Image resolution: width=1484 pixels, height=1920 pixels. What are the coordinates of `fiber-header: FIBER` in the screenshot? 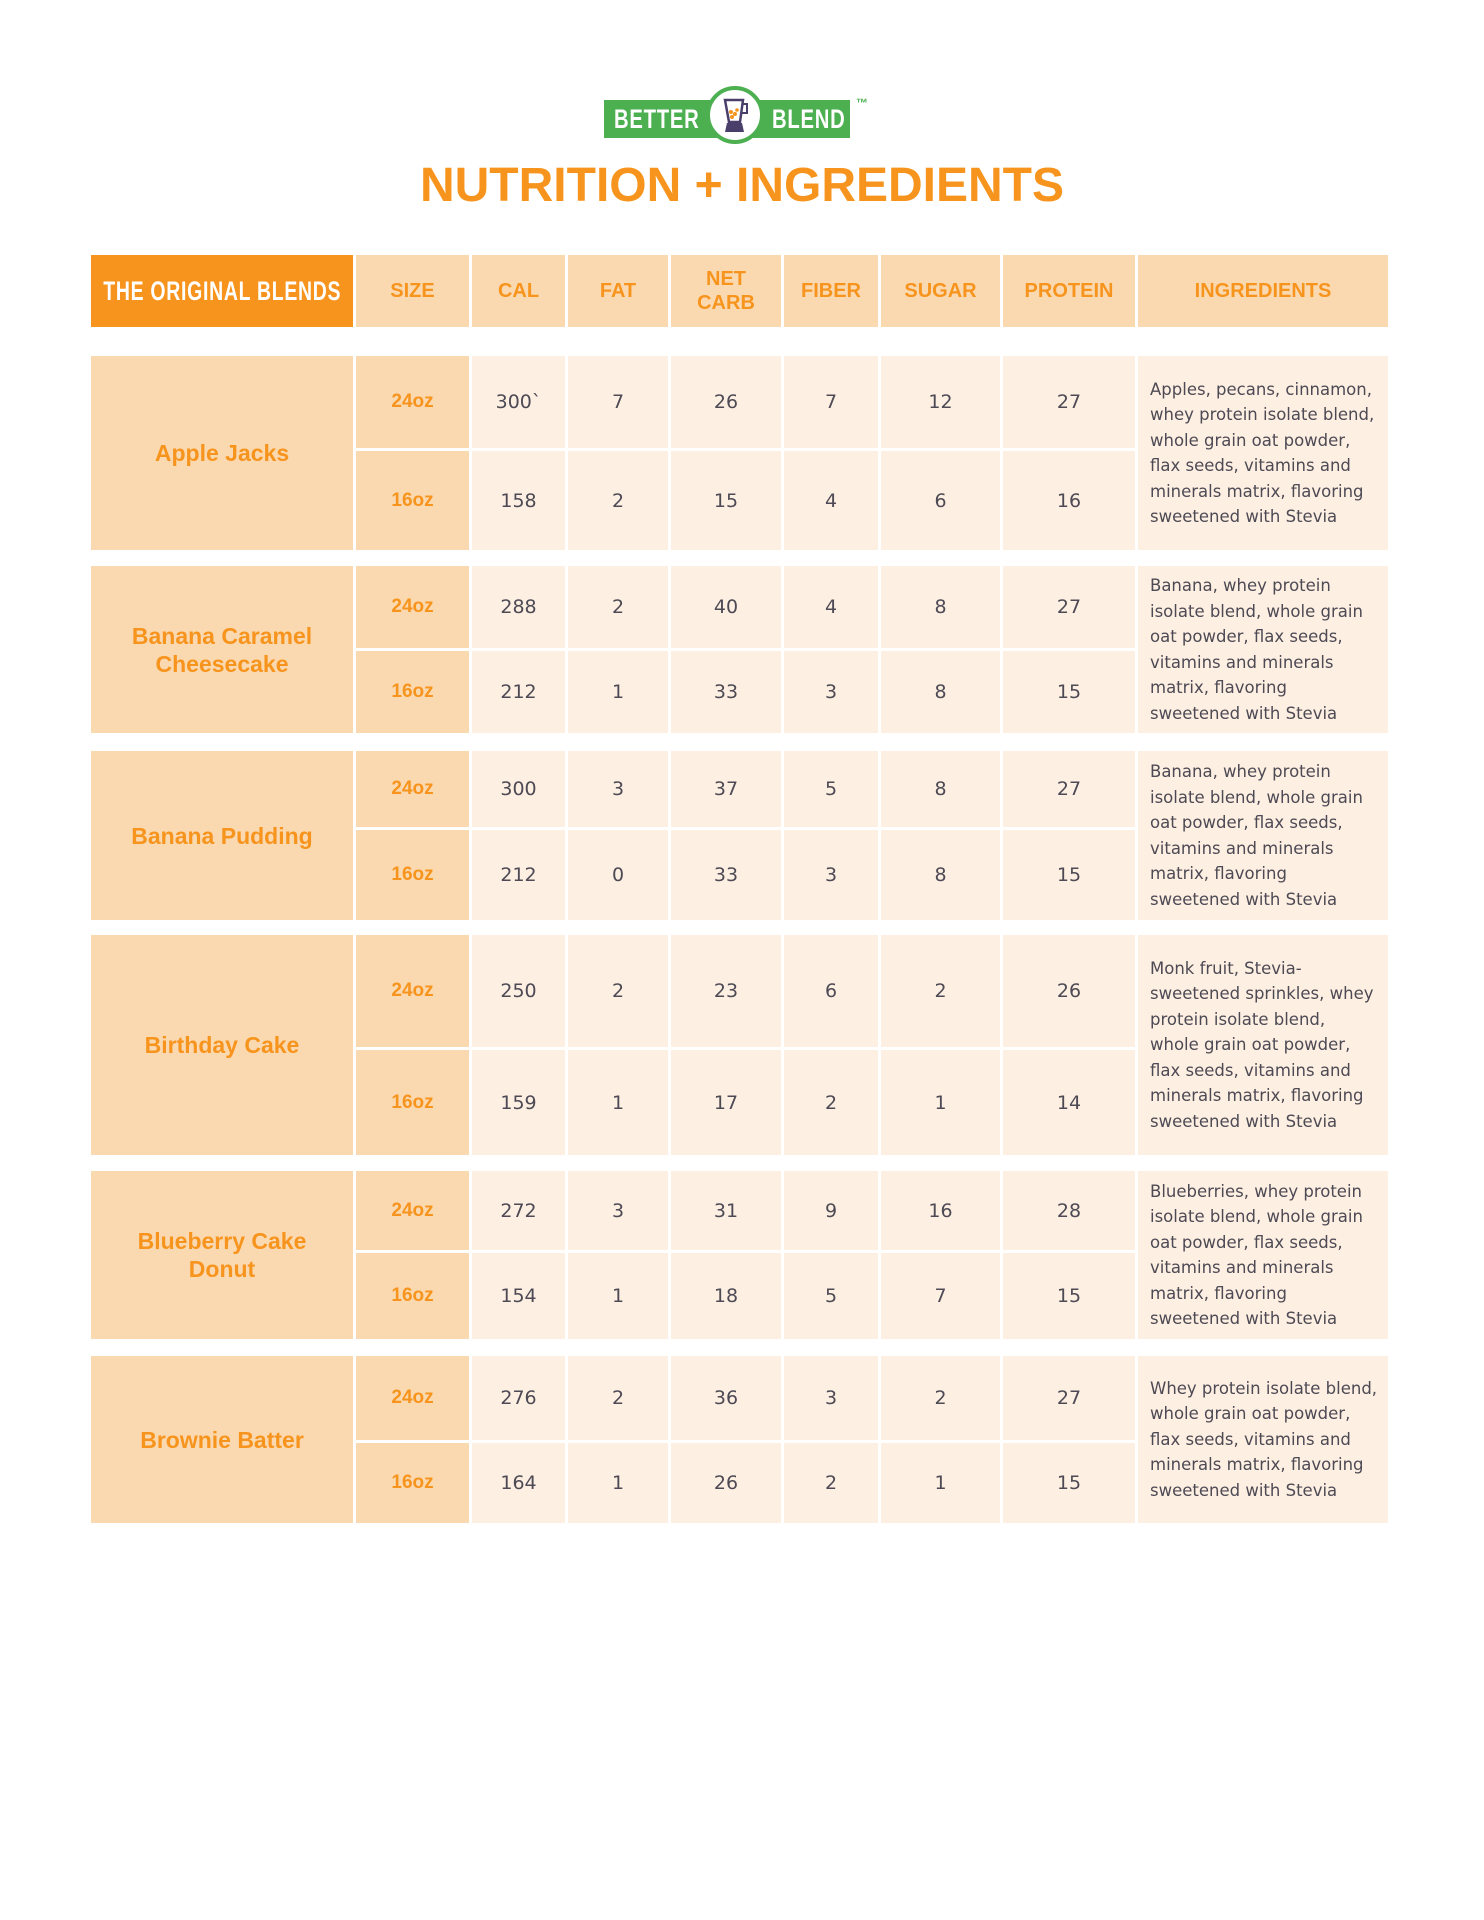 It's located at (831, 291).